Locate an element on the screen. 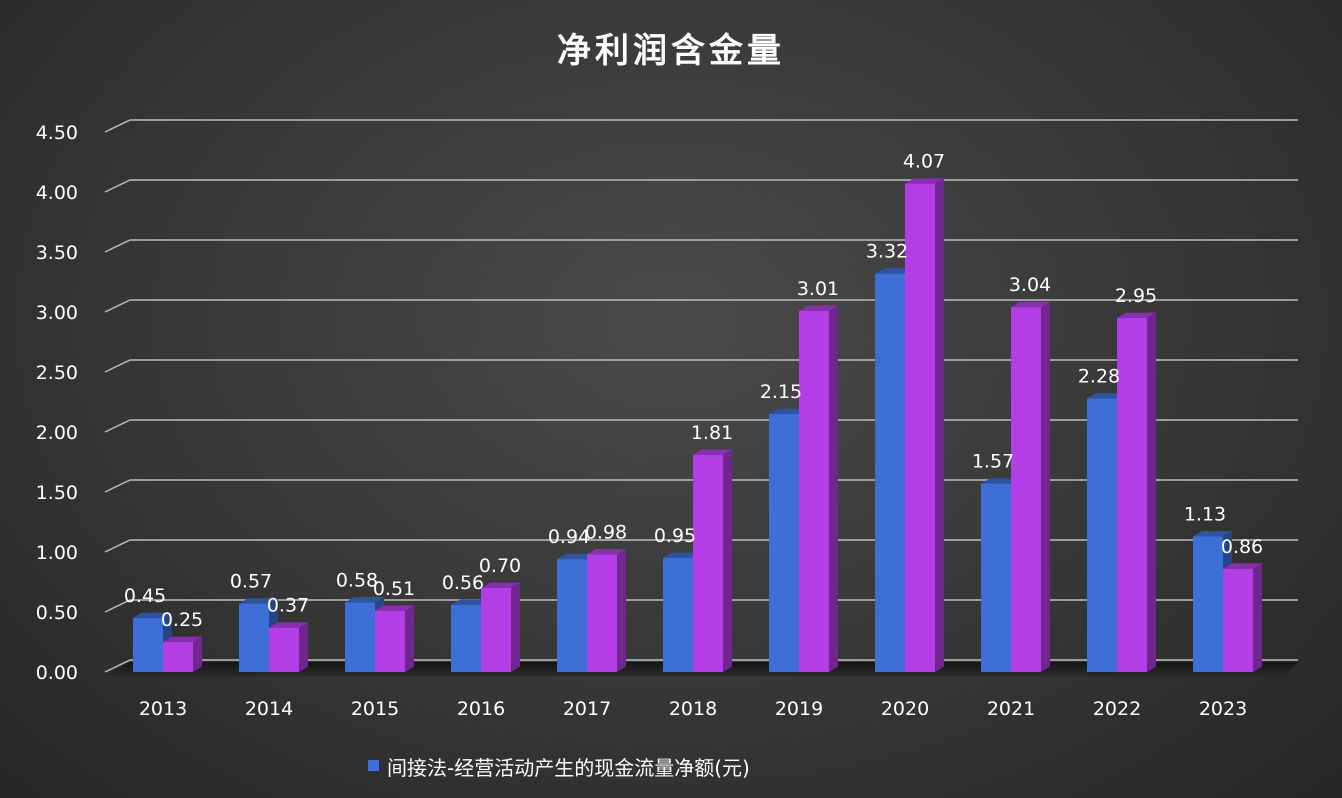  y-tick-label: 1.00 is located at coordinates (57, 553).